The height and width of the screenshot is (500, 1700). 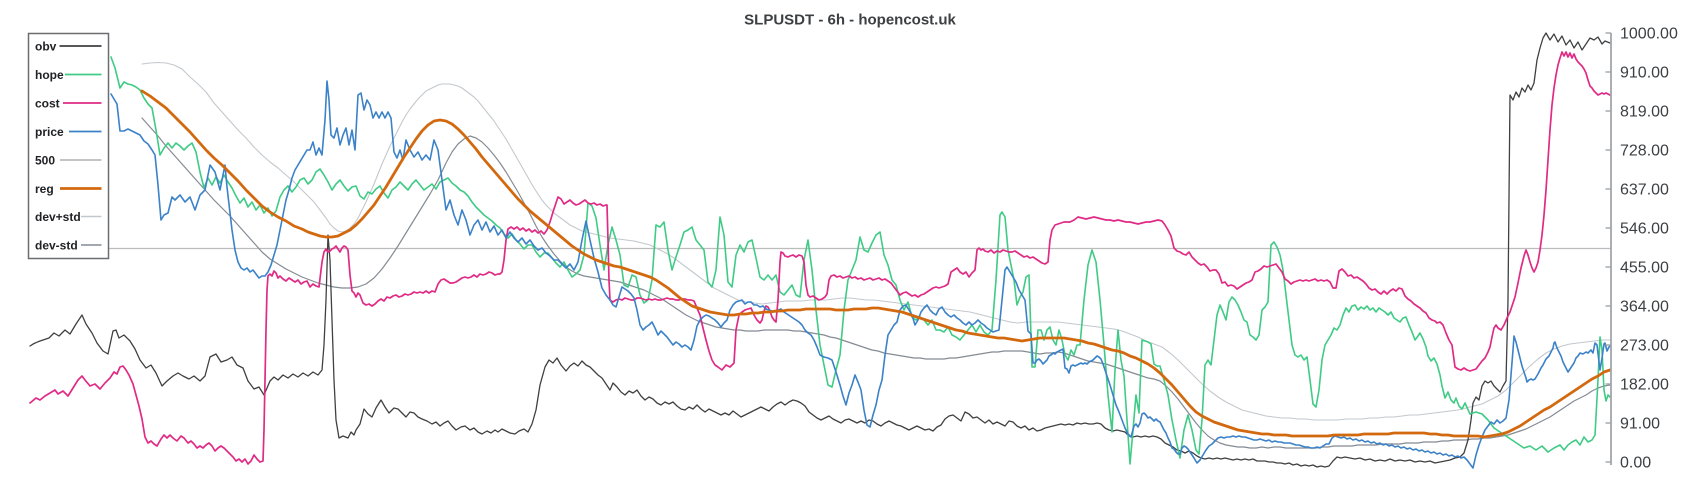 What do you see at coordinates (47, 104) in the screenshot?
I see `svg-text: cost` at bounding box center [47, 104].